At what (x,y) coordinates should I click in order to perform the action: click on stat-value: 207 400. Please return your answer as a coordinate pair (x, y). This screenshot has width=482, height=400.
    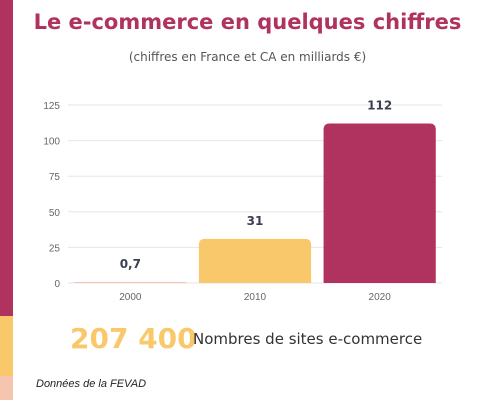
    Looking at the image, I should click on (133, 338).